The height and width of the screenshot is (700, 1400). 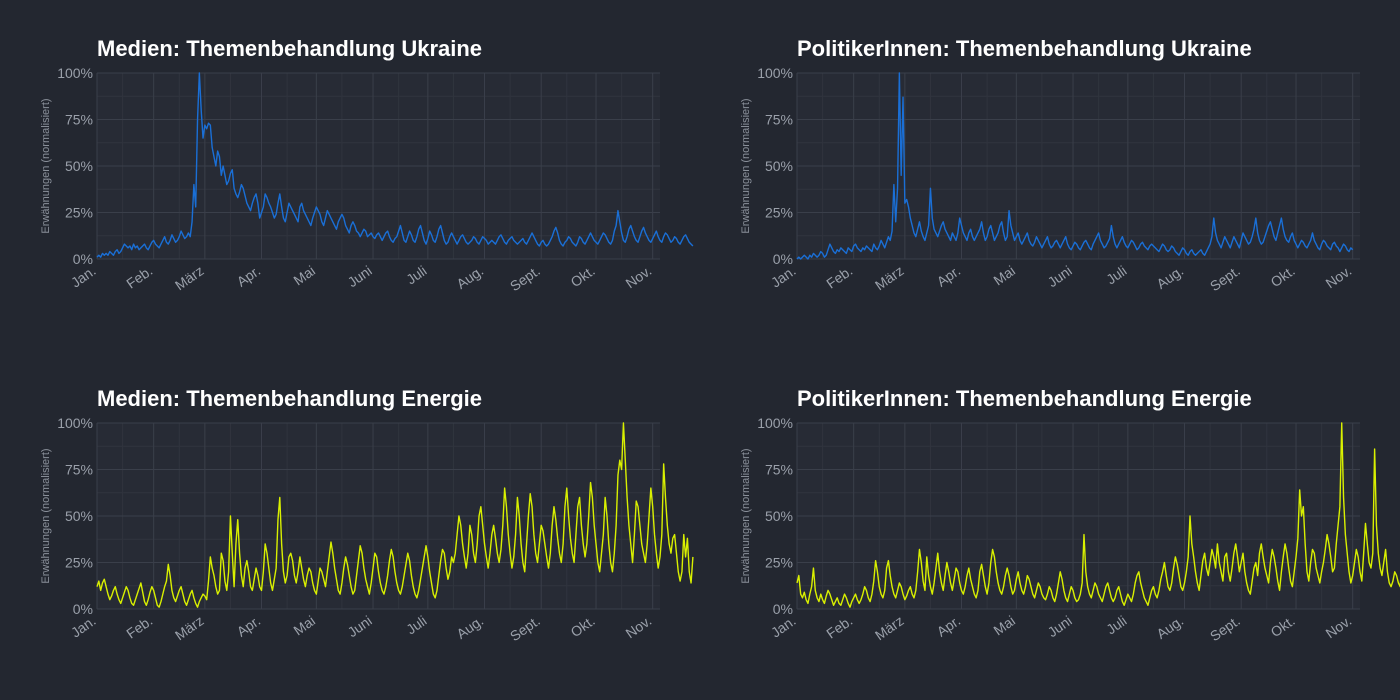 What do you see at coordinates (1024, 398) in the screenshot?
I see `chart-title: PolitikerInnen: Themenbehandlung Energie` at bounding box center [1024, 398].